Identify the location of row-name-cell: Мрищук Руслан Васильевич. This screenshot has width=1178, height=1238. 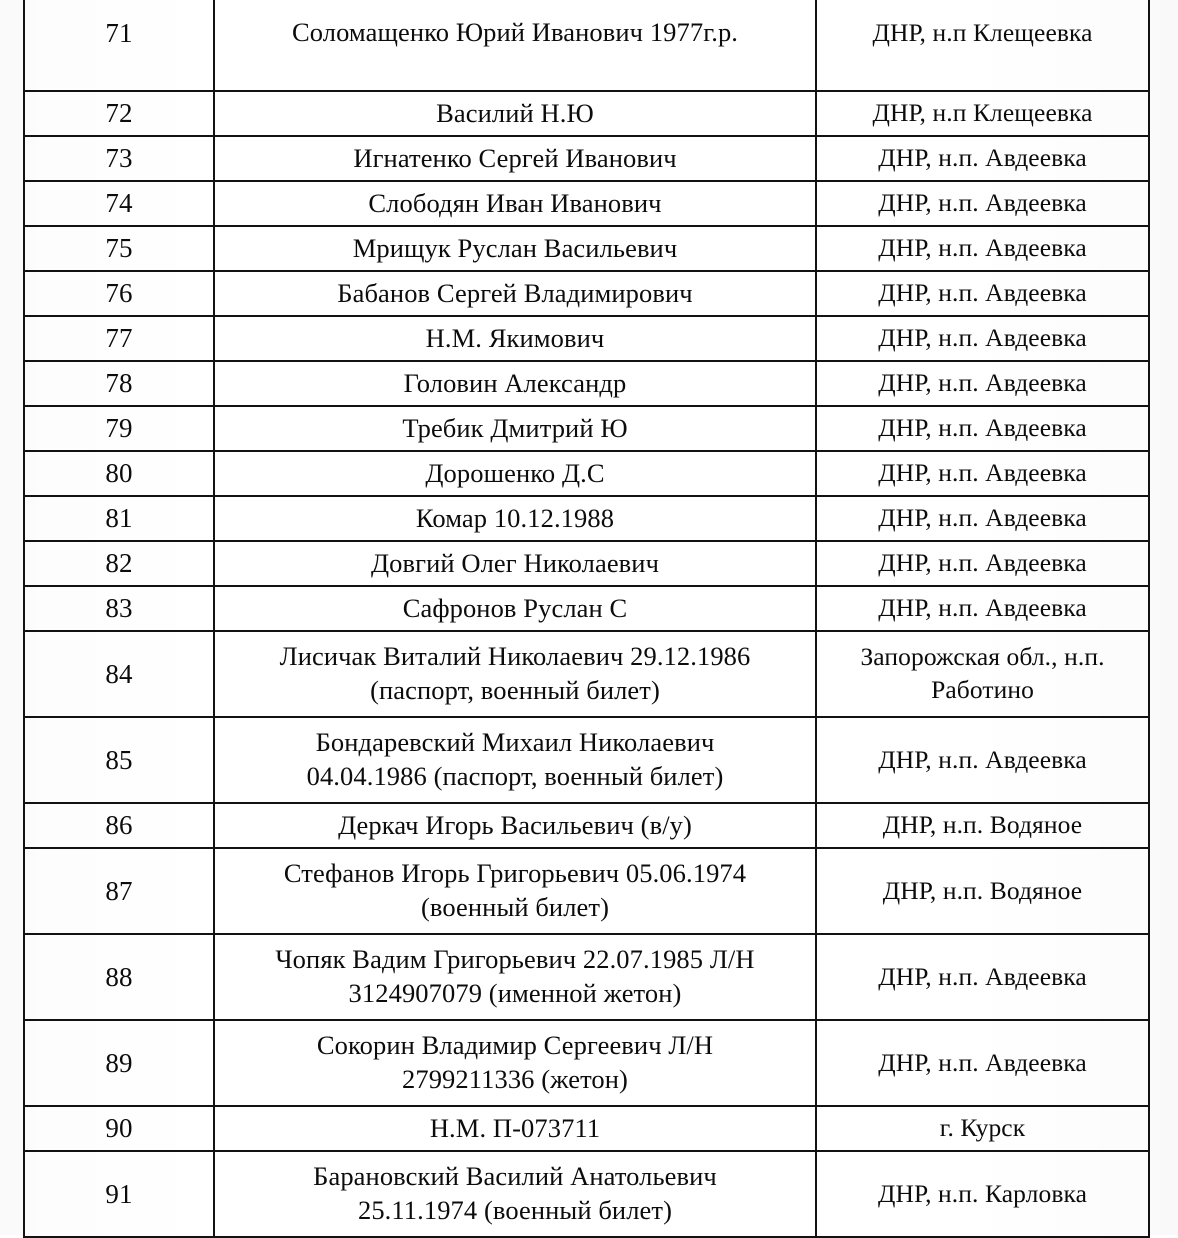
(515, 248).